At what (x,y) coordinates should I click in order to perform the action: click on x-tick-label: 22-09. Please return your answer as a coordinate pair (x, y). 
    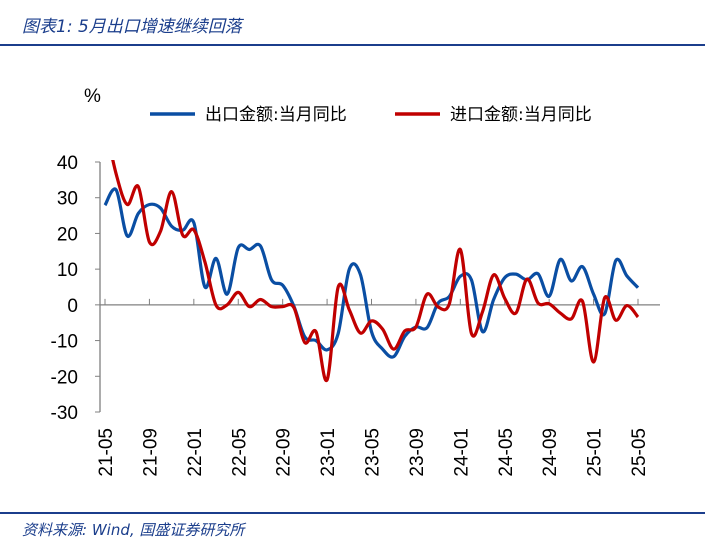
    Looking at the image, I should click on (284, 452).